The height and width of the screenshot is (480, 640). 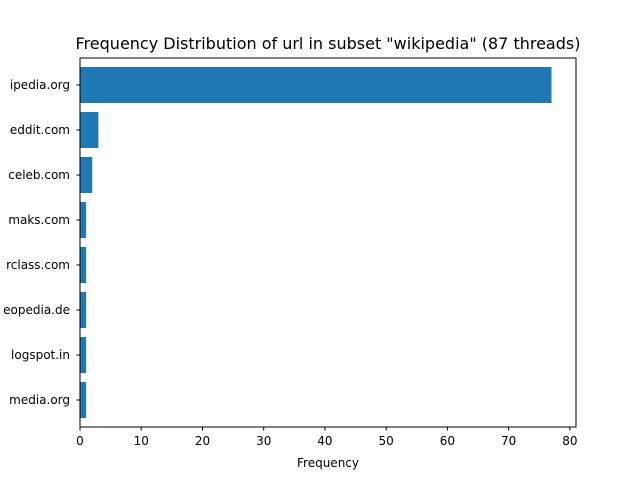 I want to click on x-tick-label-5: 50, so click(x=386, y=441).